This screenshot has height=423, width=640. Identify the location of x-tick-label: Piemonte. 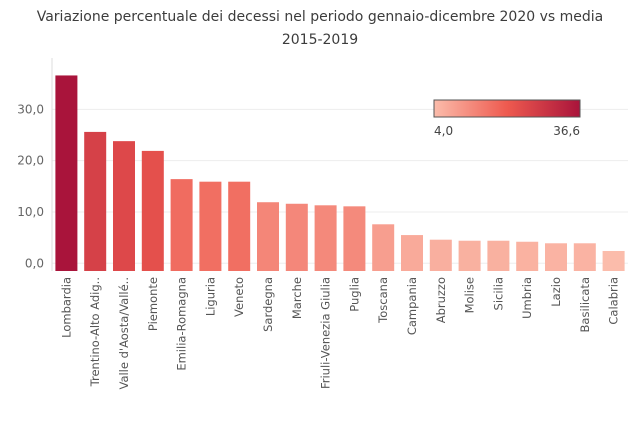
(153, 304).